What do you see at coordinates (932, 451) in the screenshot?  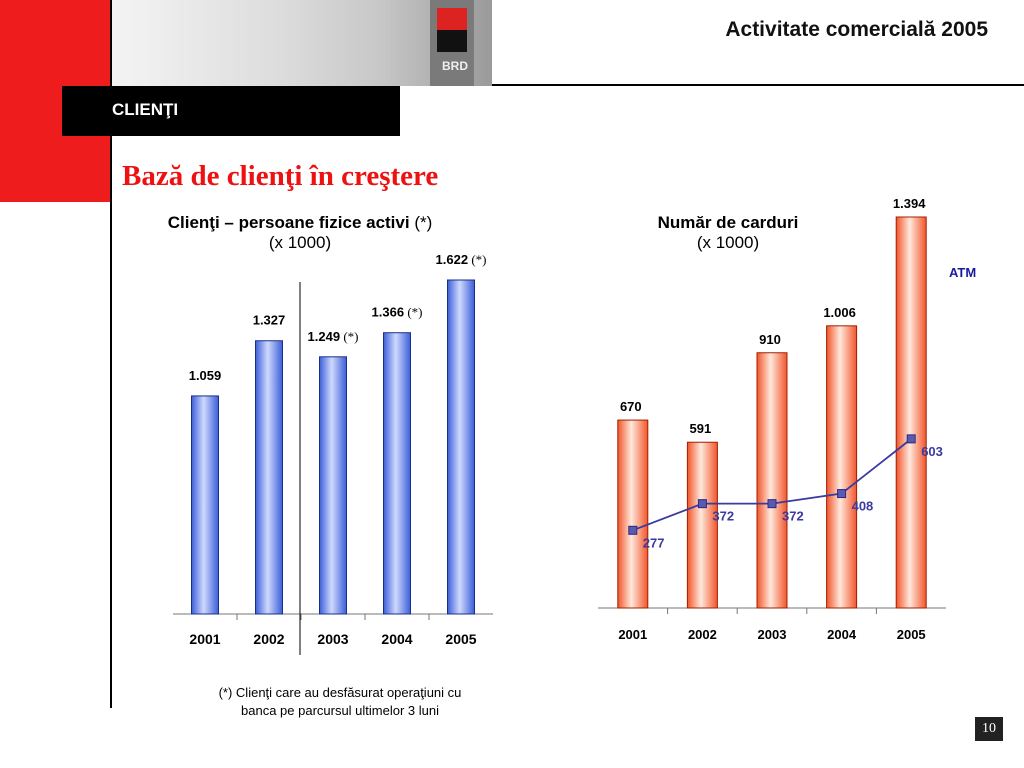 I see `atm-value-label-2005: 603` at bounding box center [932, 451].